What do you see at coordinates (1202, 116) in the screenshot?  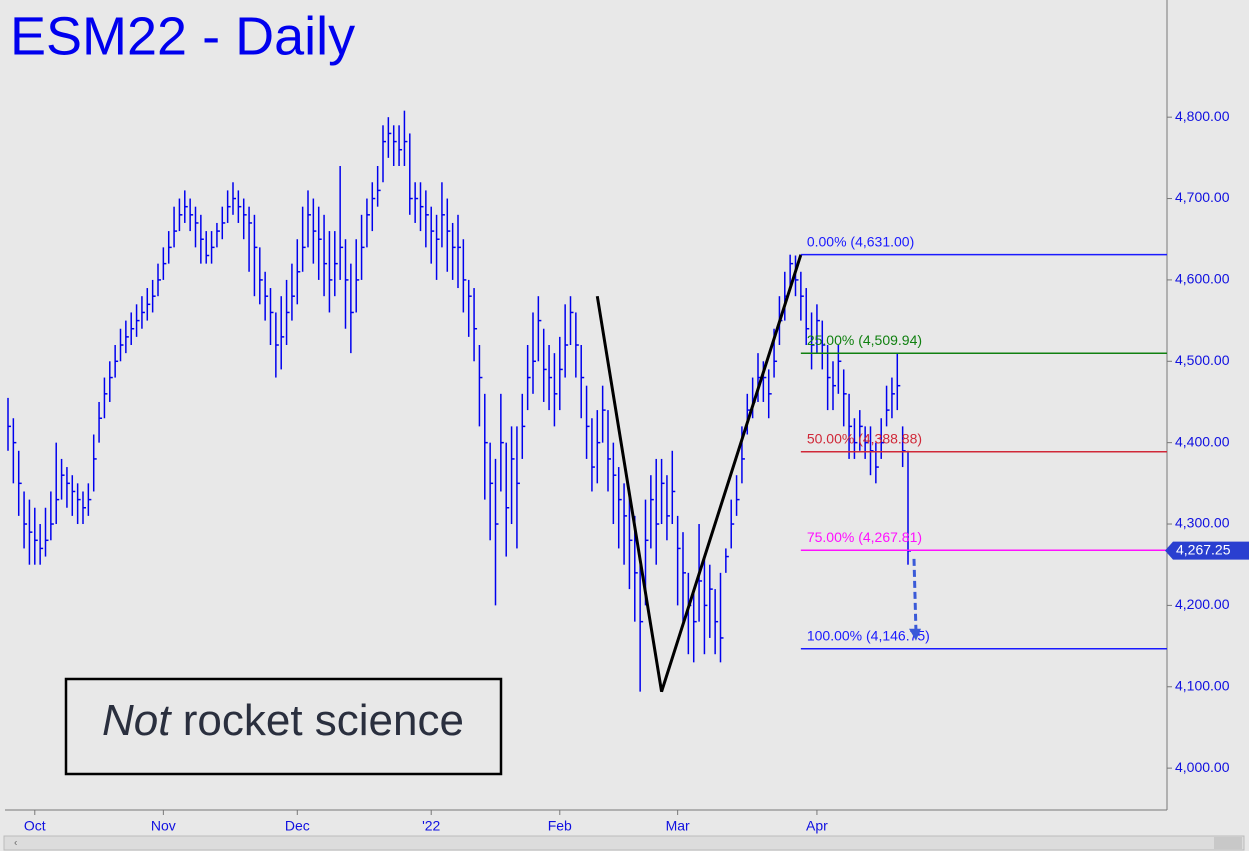 I see `y-tick-label: 4,800.00` at bounding box center [1202, 116].